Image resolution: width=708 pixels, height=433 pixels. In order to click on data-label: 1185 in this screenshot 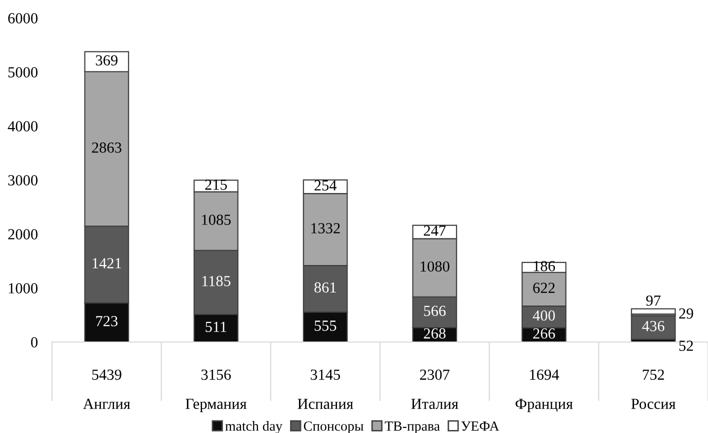, I will do `click(216, 281)`.